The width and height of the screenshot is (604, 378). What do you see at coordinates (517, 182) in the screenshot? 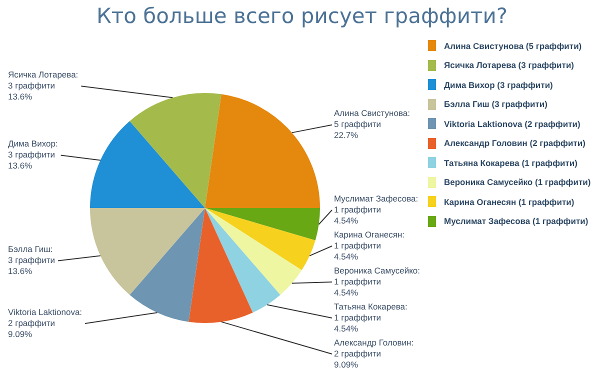
I see `legend-label: Вероника Самусейко (1 граффити)` at bounding box center [517, 182].